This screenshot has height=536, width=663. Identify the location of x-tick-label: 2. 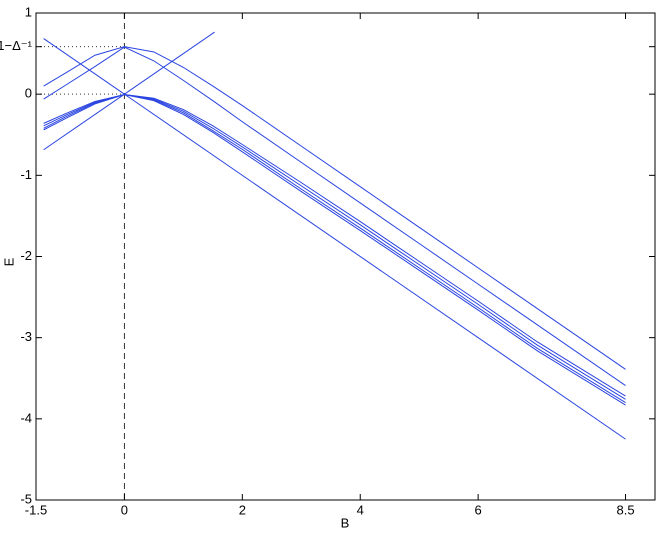
(242, 509).